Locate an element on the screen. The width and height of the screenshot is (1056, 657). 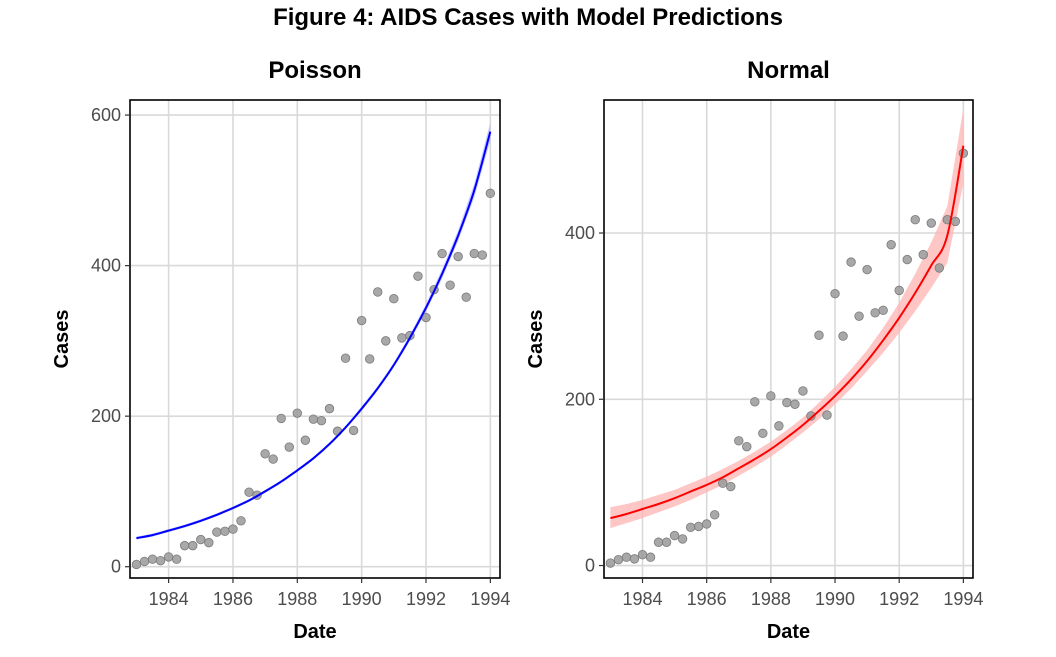
x-tick-label: 1986 is located at coordinates (233, 599).